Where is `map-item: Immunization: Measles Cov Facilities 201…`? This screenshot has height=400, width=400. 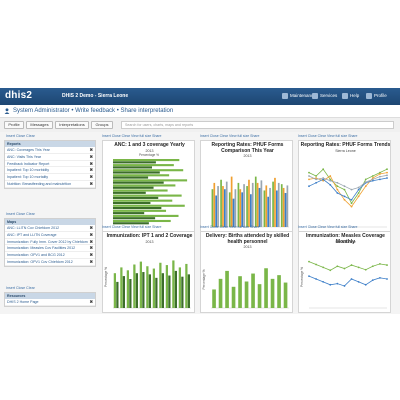
map-item: Immunization: Measles Cov Facilities 201… is located at coordinates (50, 249).